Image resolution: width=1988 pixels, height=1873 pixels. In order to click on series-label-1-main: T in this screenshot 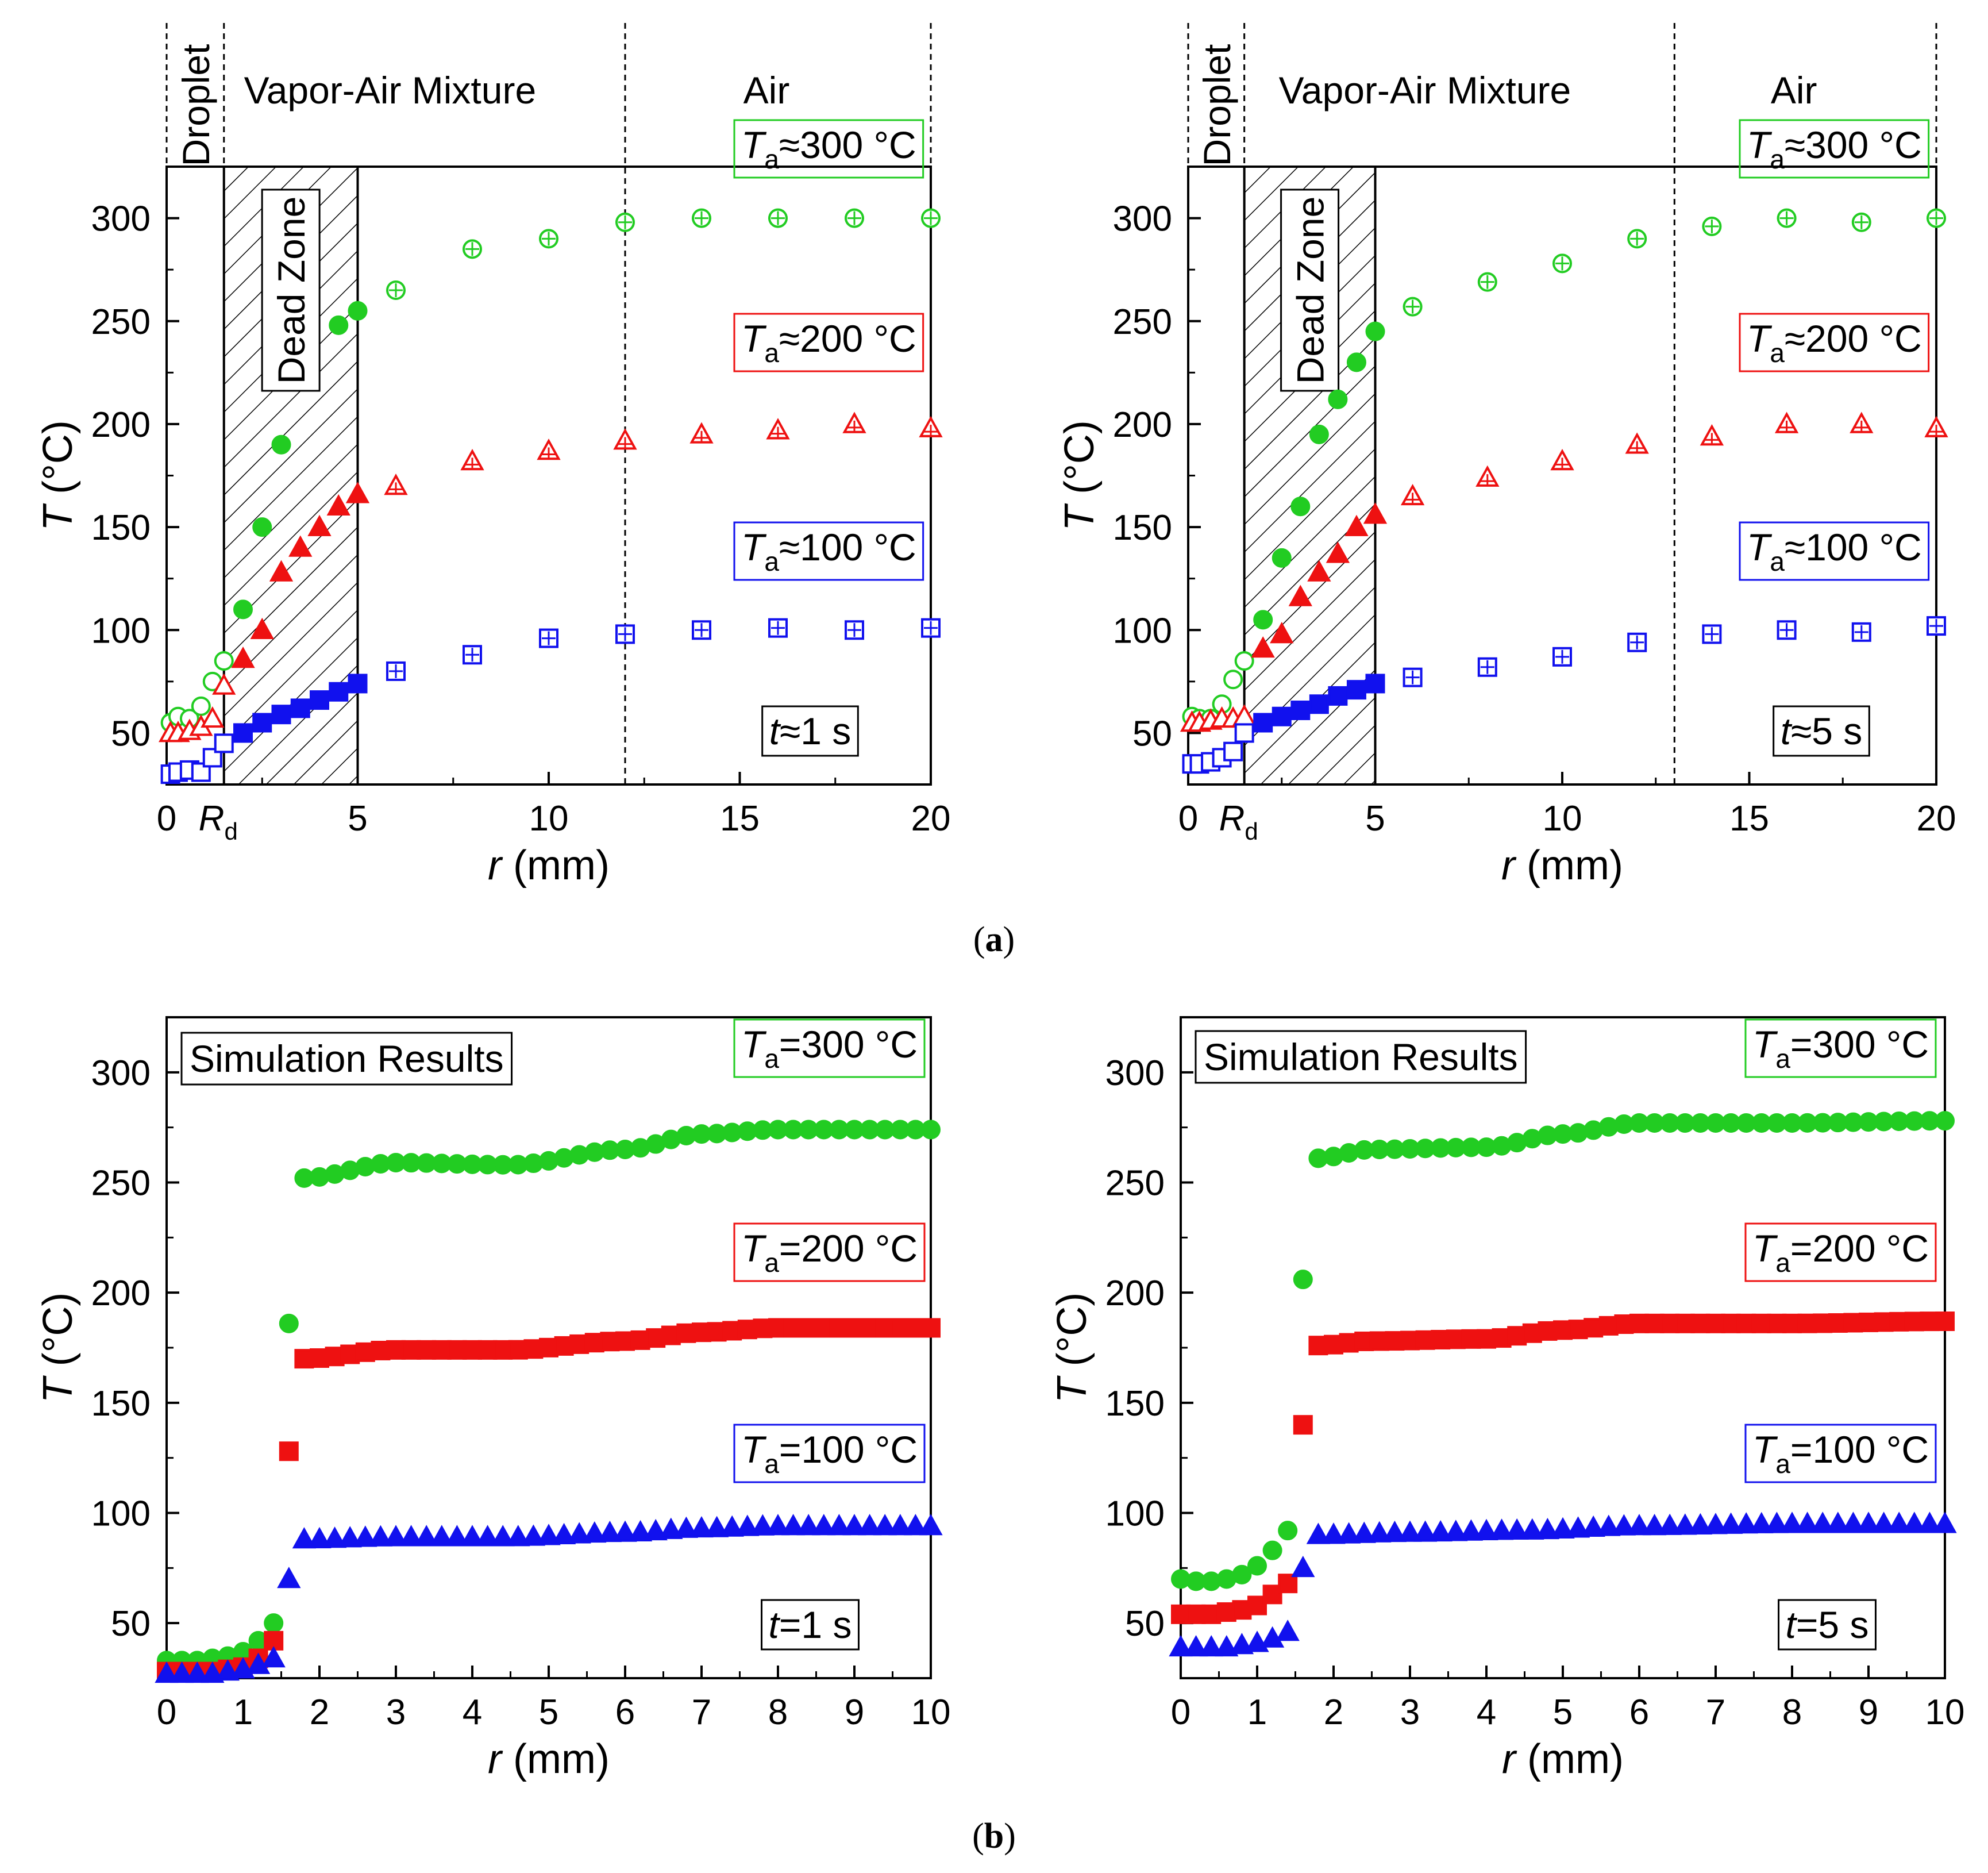, I will do `click(1765, 1249)`.